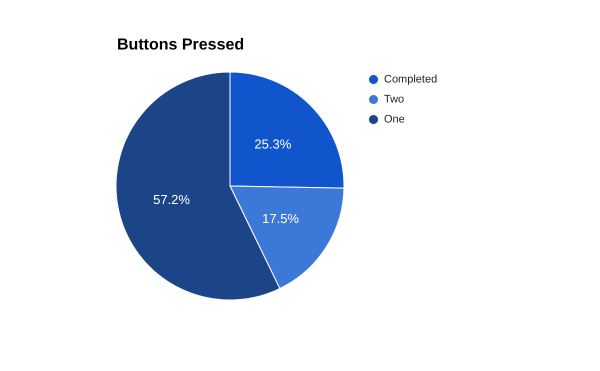 This screenshot has width=600, height=371. I want to click on data-label: 17.5%, so click(281, 218).